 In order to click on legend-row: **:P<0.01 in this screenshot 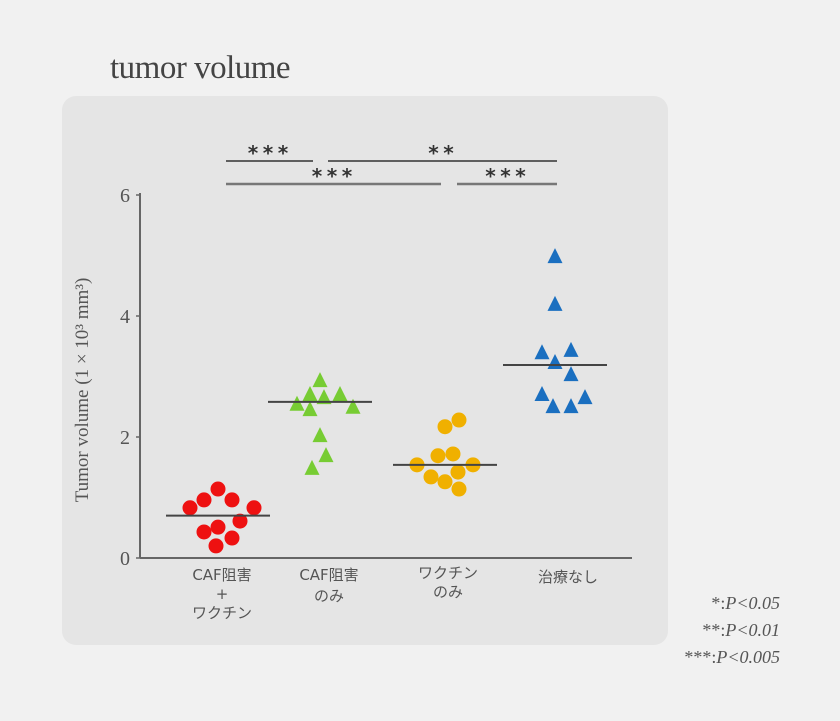, I will do `click(741, 630)`.